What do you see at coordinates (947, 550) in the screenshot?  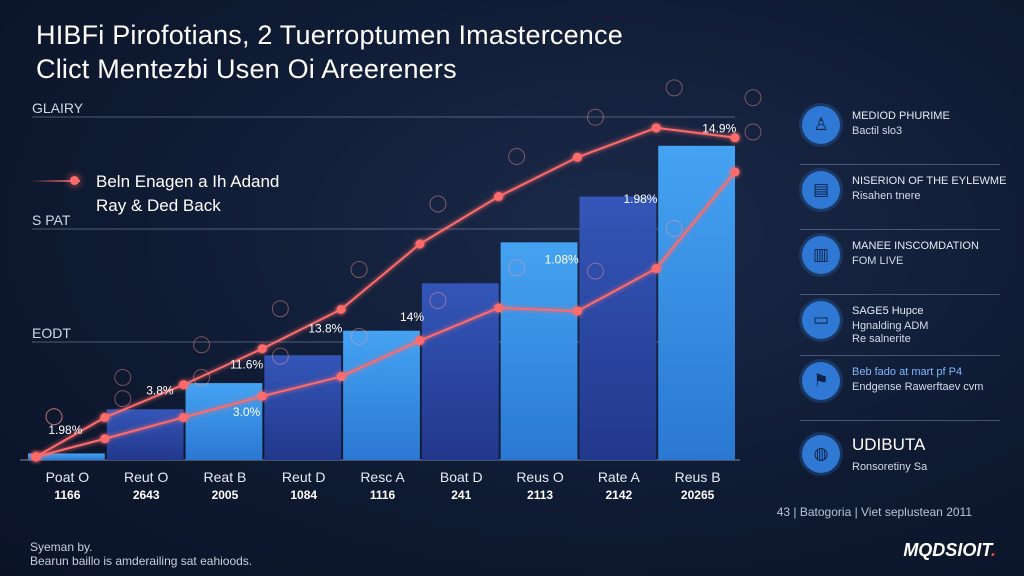 I see `logo-text: MQDSIOIT` at bounding box center [947, 550].